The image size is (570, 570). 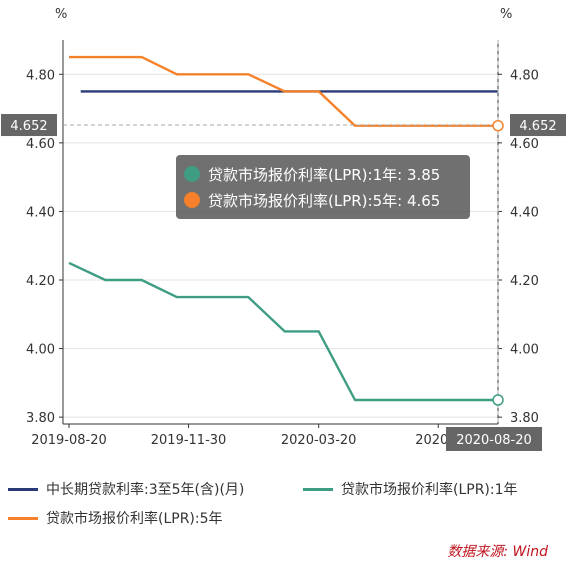 What do you see at coordinates (497, 552) in the screenshot?
I see `data-source: 数据来源: Wind` at bounding box center [497, 552].